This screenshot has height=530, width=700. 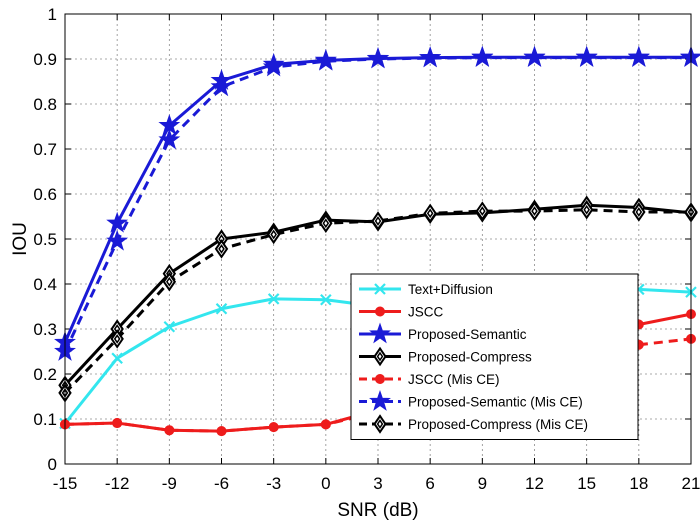 What do you see at coordinates (45, 194) in the screenshot?
I see `y-tick-label: 0.6` at bounding box center [45, 194].